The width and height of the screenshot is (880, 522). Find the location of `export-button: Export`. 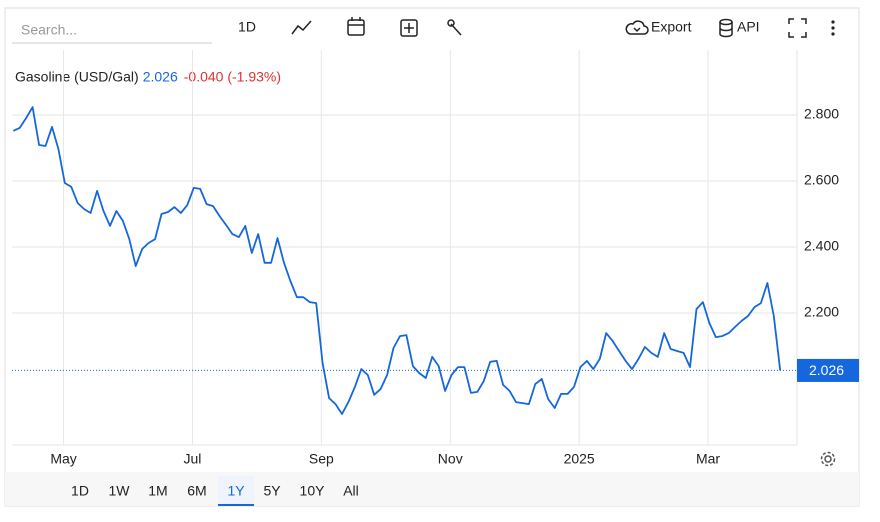

export-button: Export is located at coordinates (671, 27).